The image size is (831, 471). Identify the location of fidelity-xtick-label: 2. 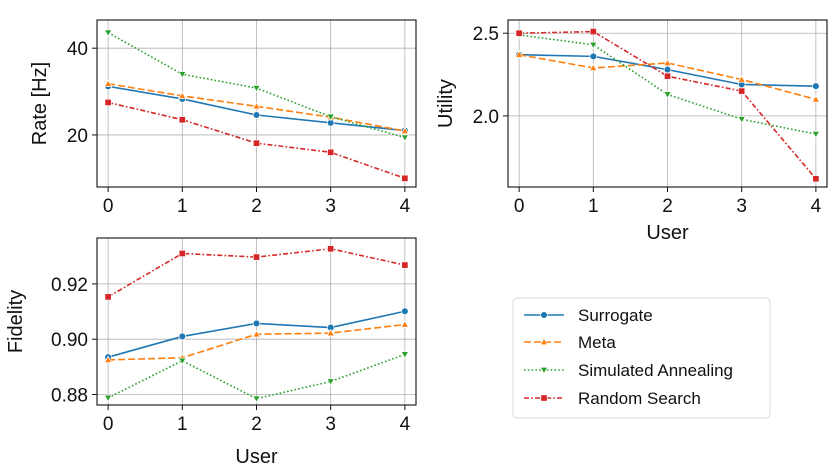
(256, 424).